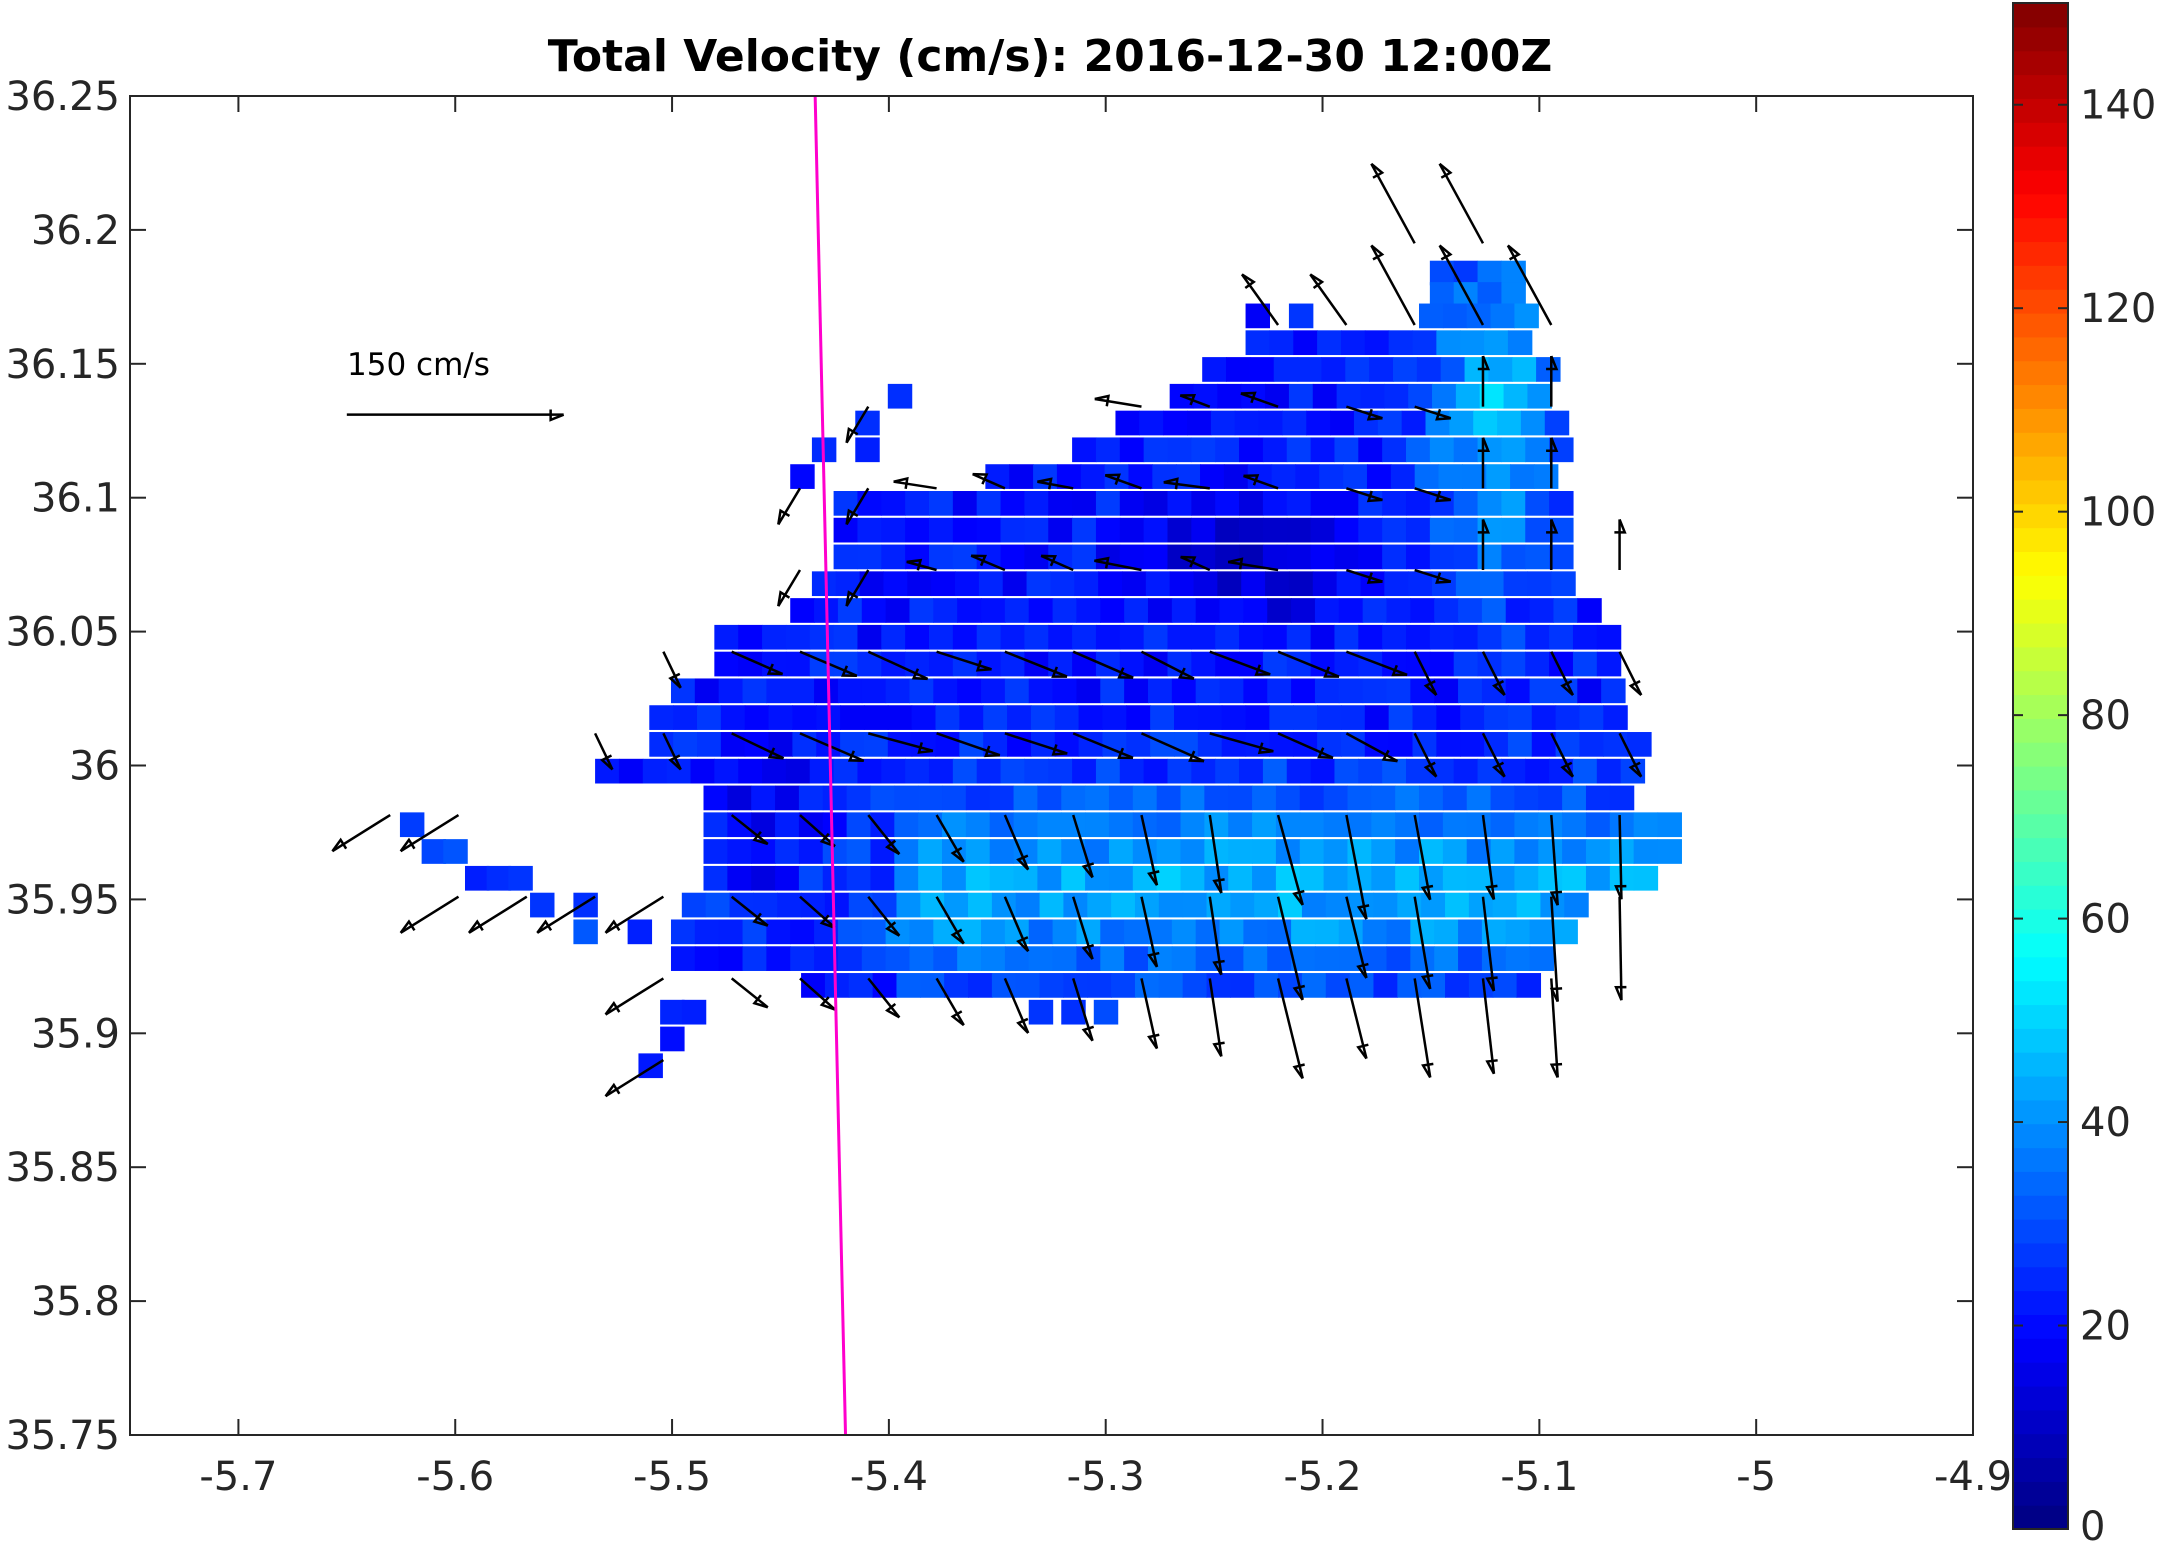  What do you see at coordinates (2105, 920) in the screenshot?
I see `colorbar-tick-label: 60` at bounding box center [2105, 920].